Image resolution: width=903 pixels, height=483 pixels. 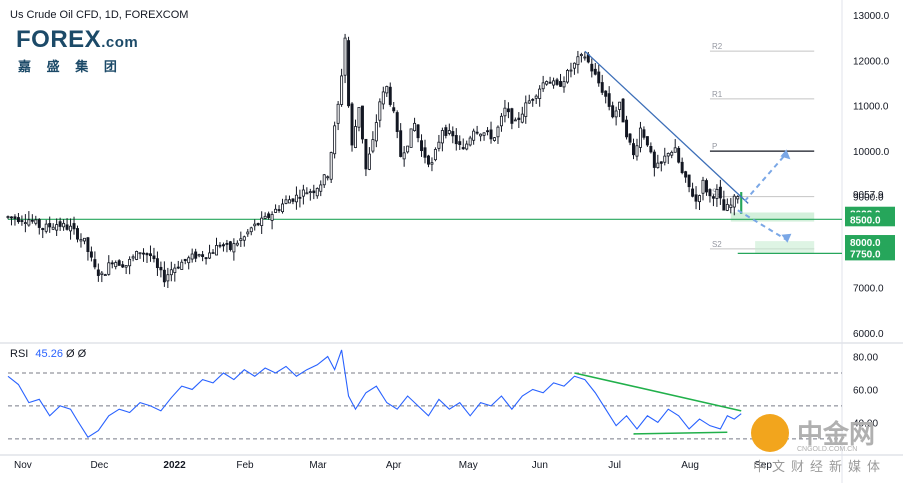 I want to click on price-tag-box, so click(x=870, y=253).